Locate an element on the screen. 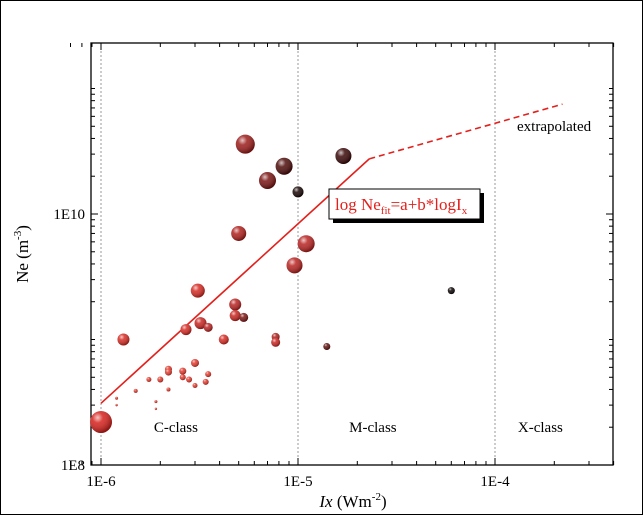 This screenshot has height=515, width=643. y-tick-label-0: 1E8 is located at coordinates (73, 466).